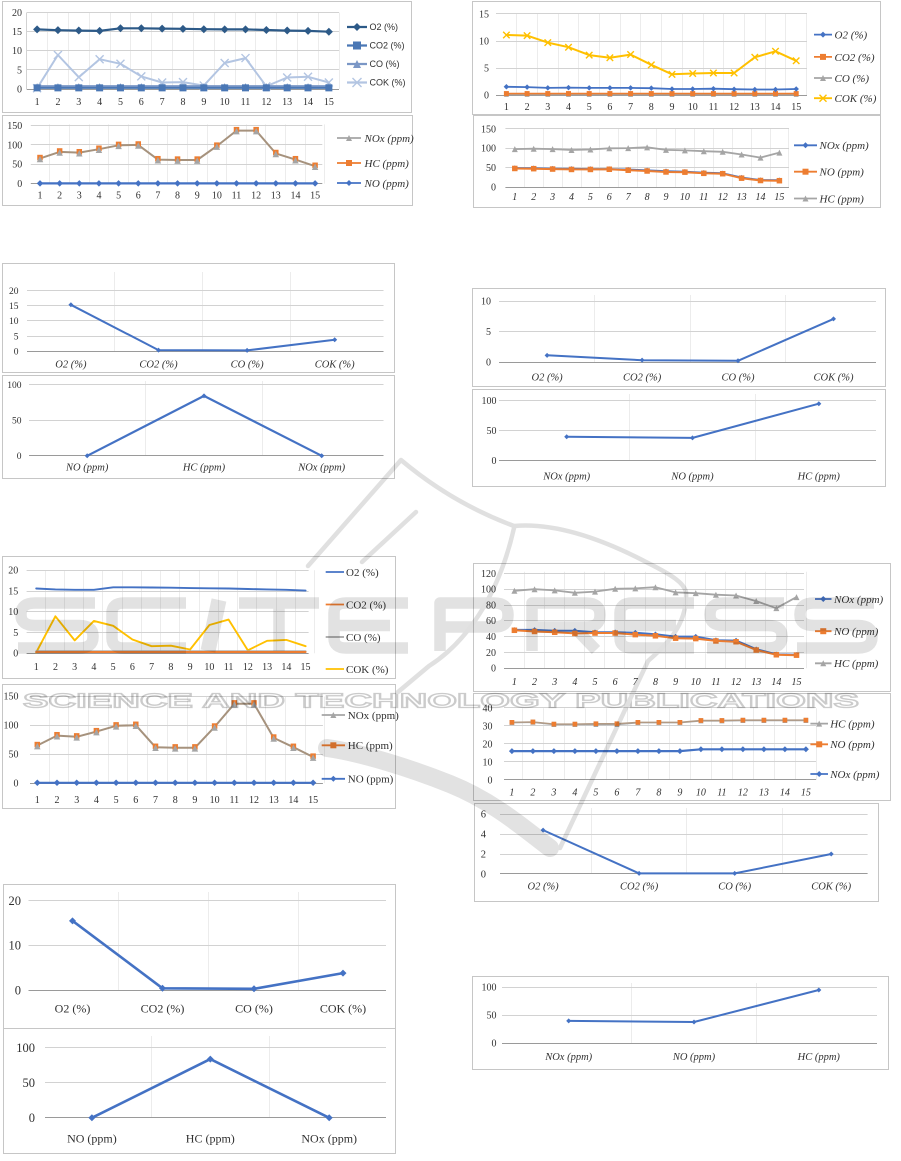 The height and width of the screenshot is (1161, 901). Describe the element at coordinates (488, 726) in the screenshot. I see `svg-text: 30` at that location.